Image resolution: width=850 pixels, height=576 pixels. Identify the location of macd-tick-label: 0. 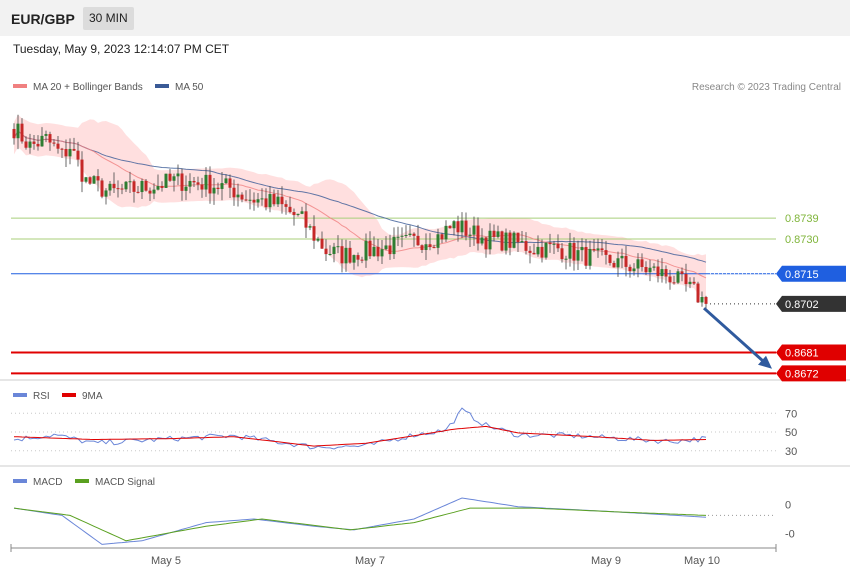
(788, 506).